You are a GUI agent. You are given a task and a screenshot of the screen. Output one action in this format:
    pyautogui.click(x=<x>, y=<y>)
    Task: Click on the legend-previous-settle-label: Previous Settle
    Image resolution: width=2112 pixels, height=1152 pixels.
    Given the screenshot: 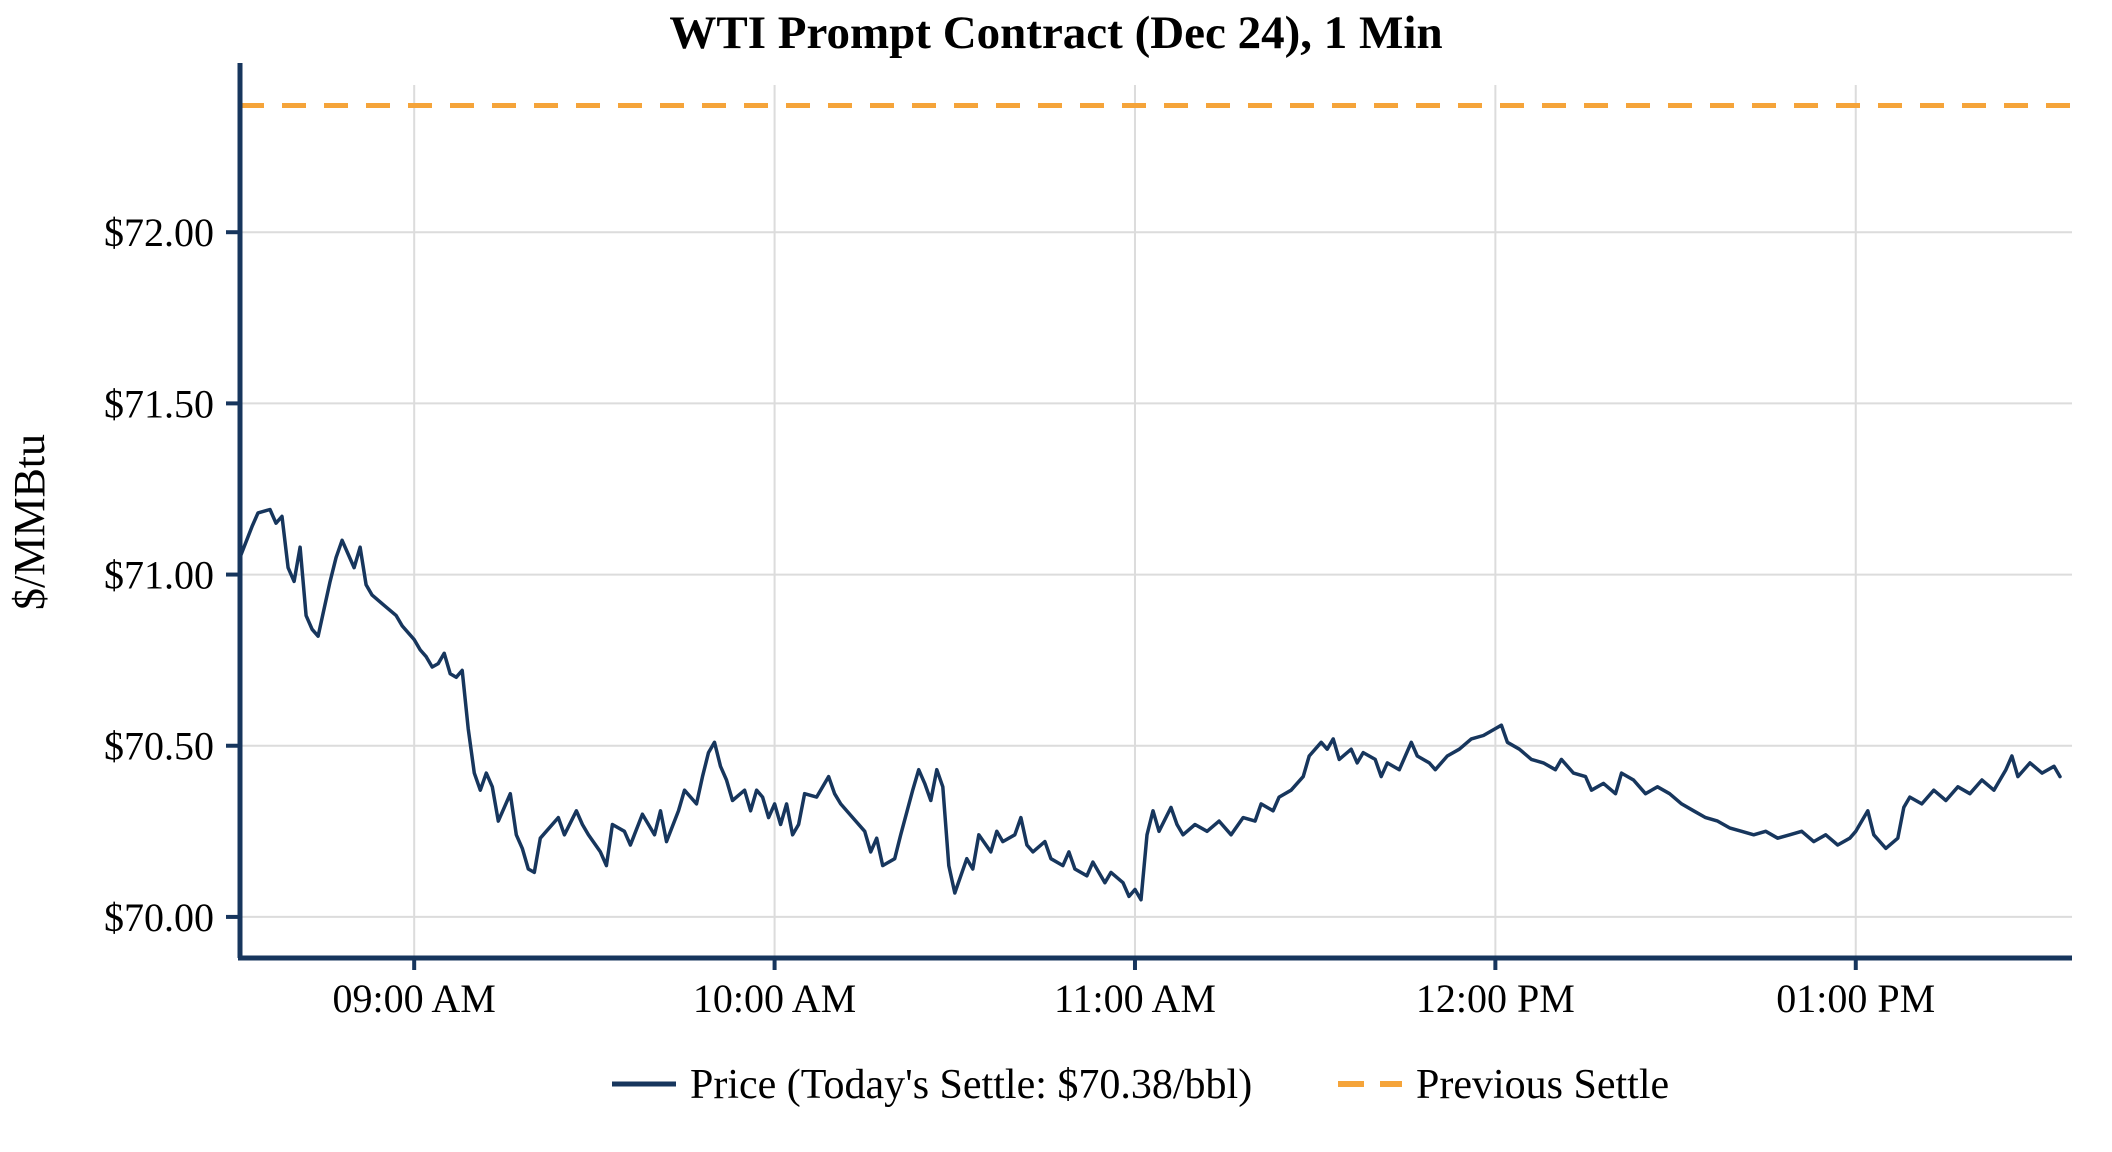 What is the action you would take?
    pyautogui.click(x=1542, y=1085)
    